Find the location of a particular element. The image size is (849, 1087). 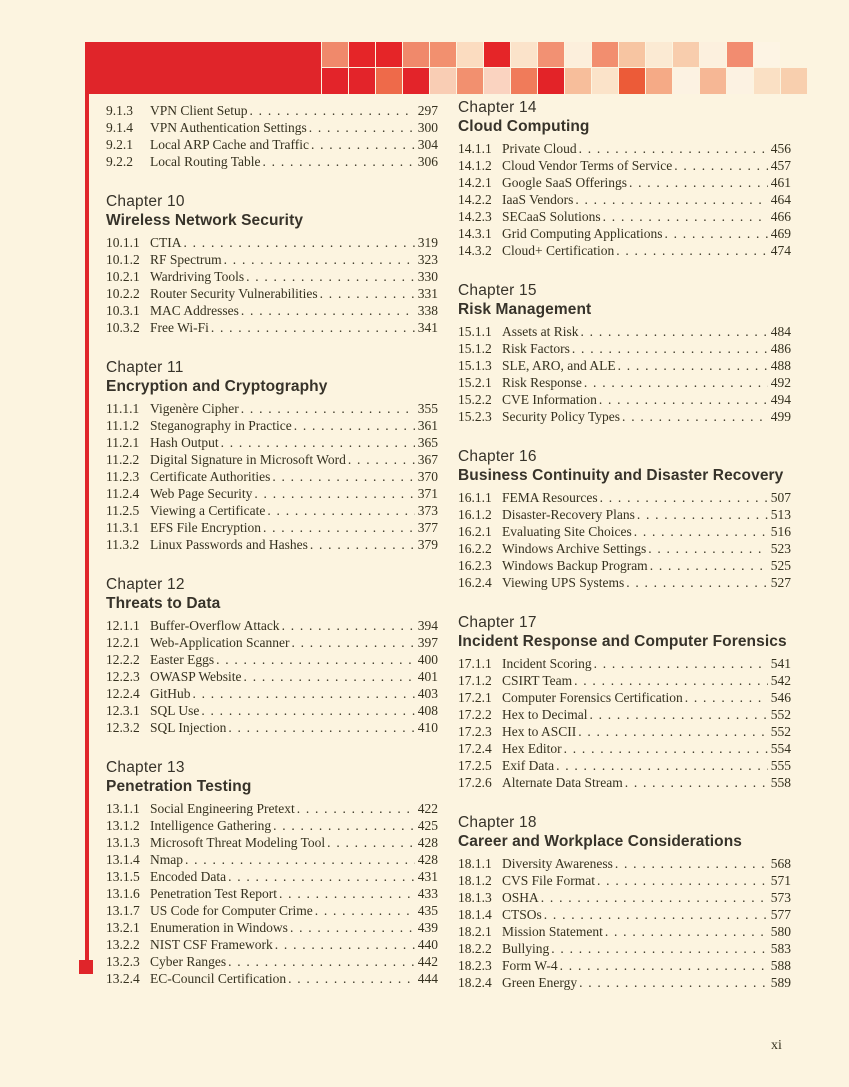

entry-label: Google SaaS Offerings is located at coordinates (564, 182).